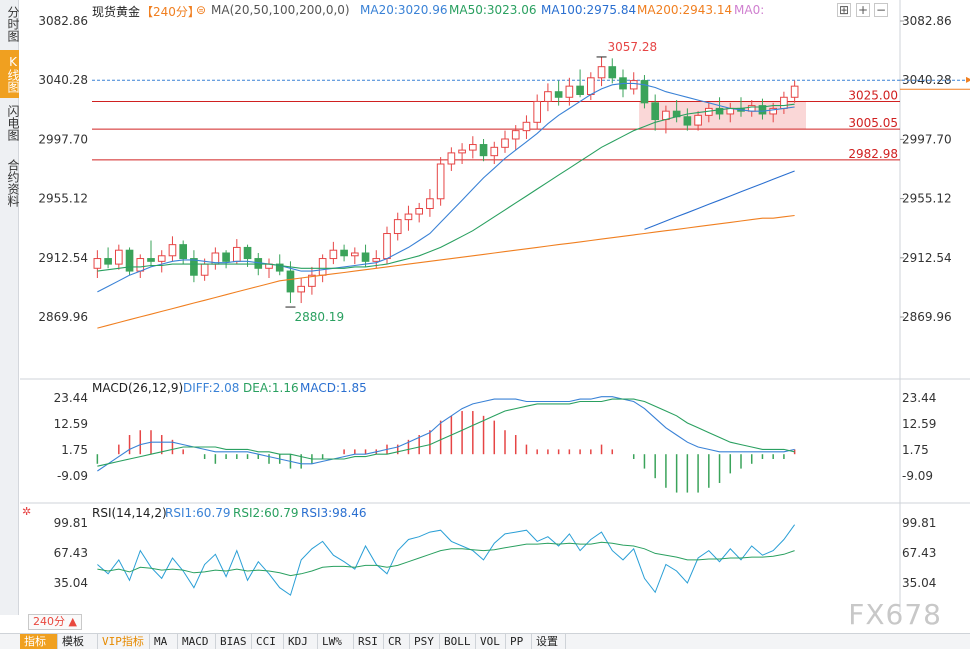 This screenshot has width=970, height=649. I want to click on indicator-tab: LW%, so click(336, 641).